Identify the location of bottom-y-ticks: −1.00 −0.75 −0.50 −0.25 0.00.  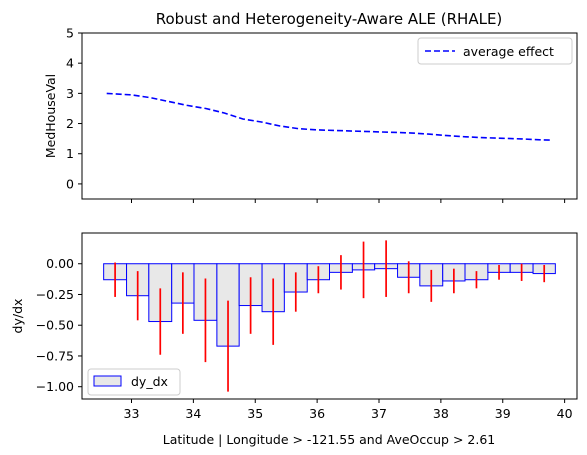
(59, 325).